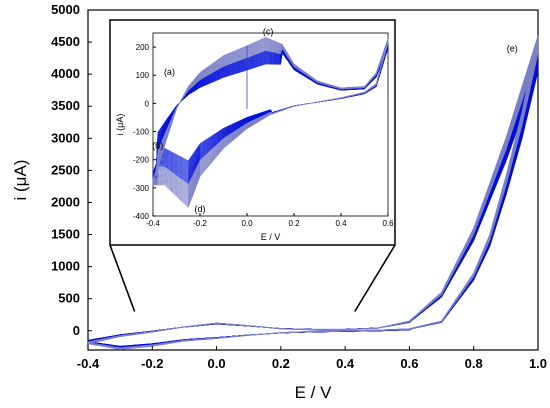 The height and width of the screenshot is (408, 550). Describe the element at coordinates (247, 223) in the screenshot. I see `inset-x-tick-label: 0.0` at that location.